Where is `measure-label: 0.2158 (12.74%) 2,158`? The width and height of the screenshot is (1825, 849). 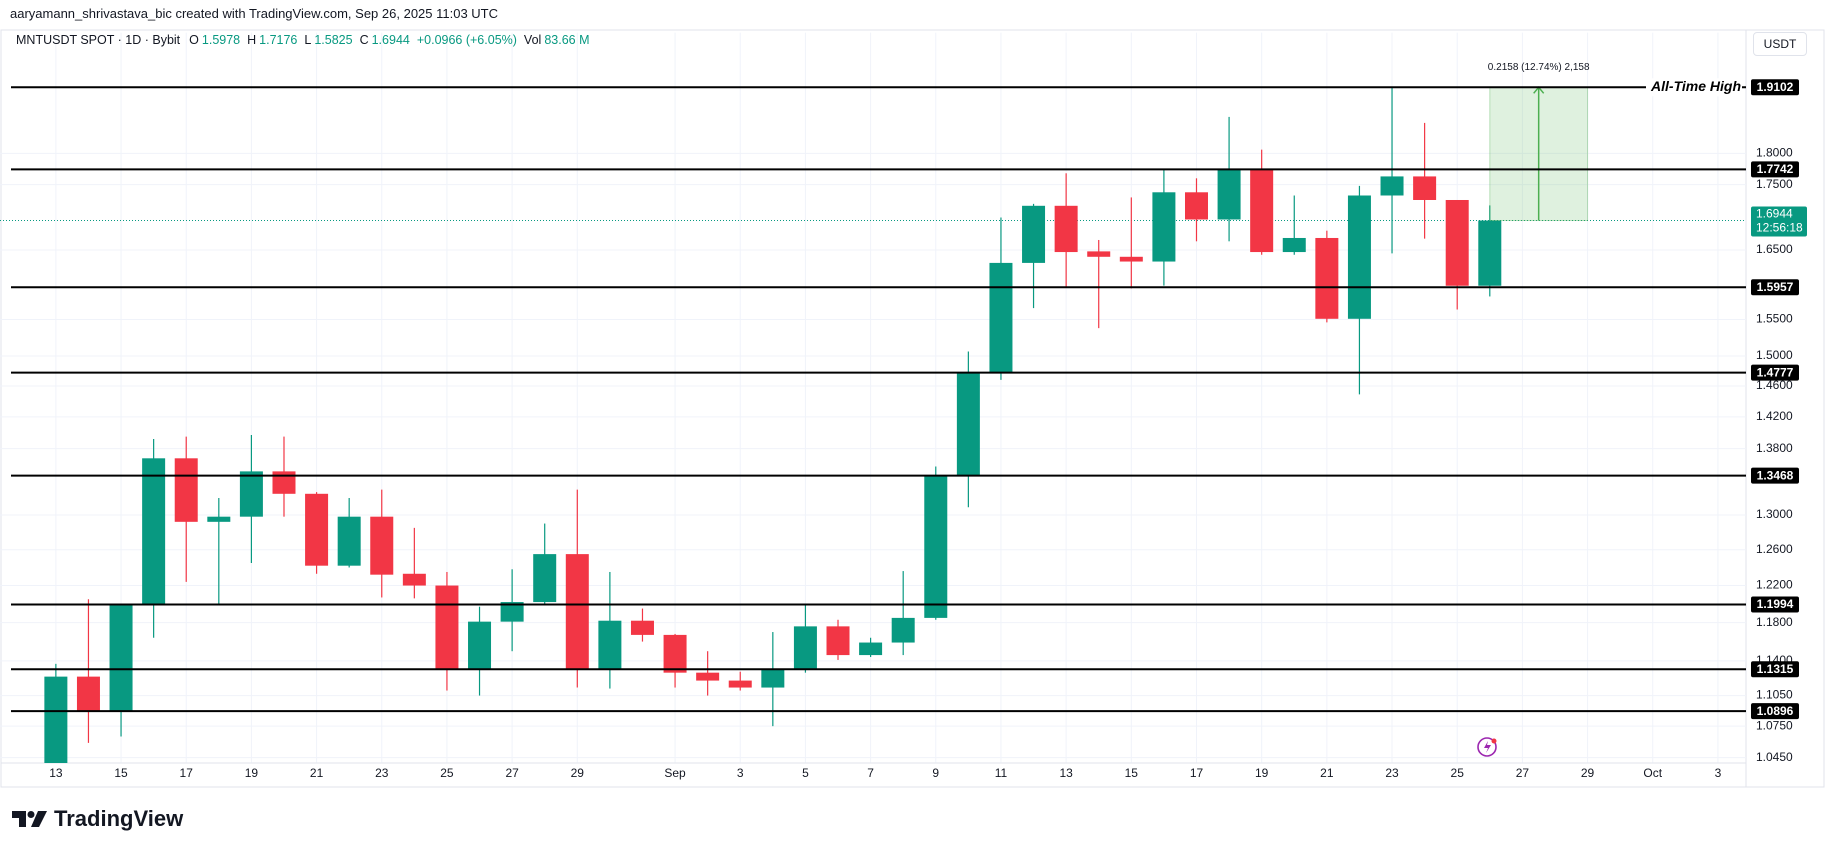 measure-label: 0.2158 (12.74%) 2,158 is located at coordinates (1539, 67).